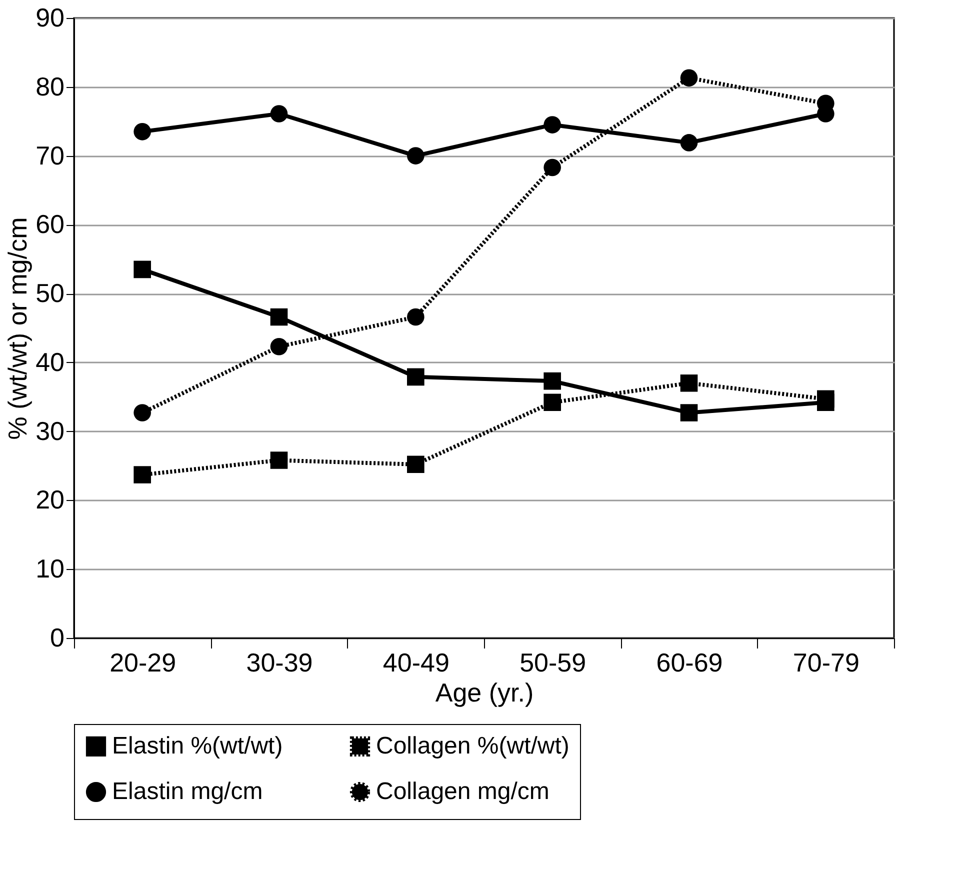 The width and height of the screenshot is (978, 884). Describe the element at coordinates (50, 17) in the screenshot. I see `y-tick-label: 90` at that location.